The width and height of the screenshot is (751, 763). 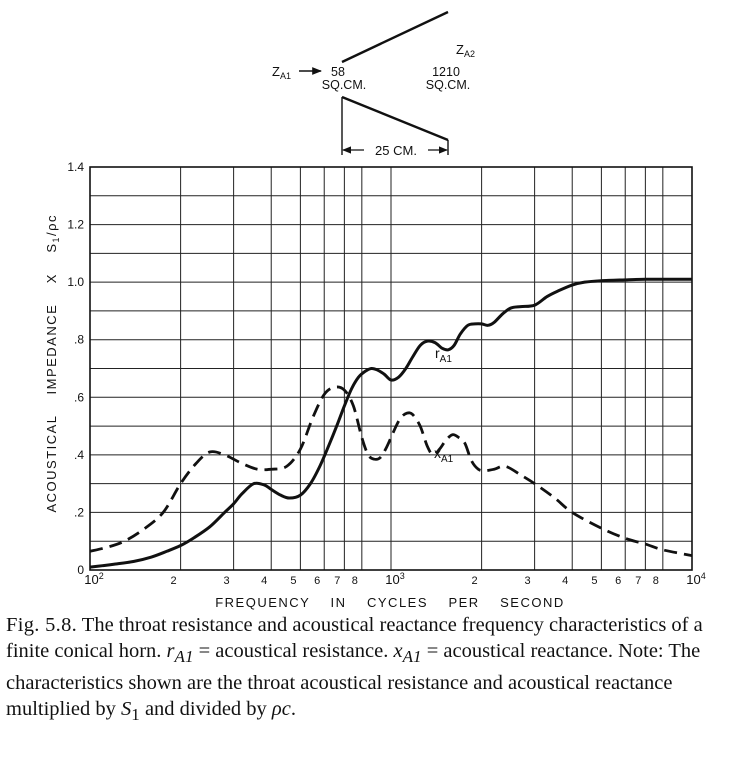 What do you see at coordinates (52, 367) in the screenshot?
I see `y-axis-label: ACOUSTICAL IMPEDANCE X S1/ρc` at bounding box center [52, 367].